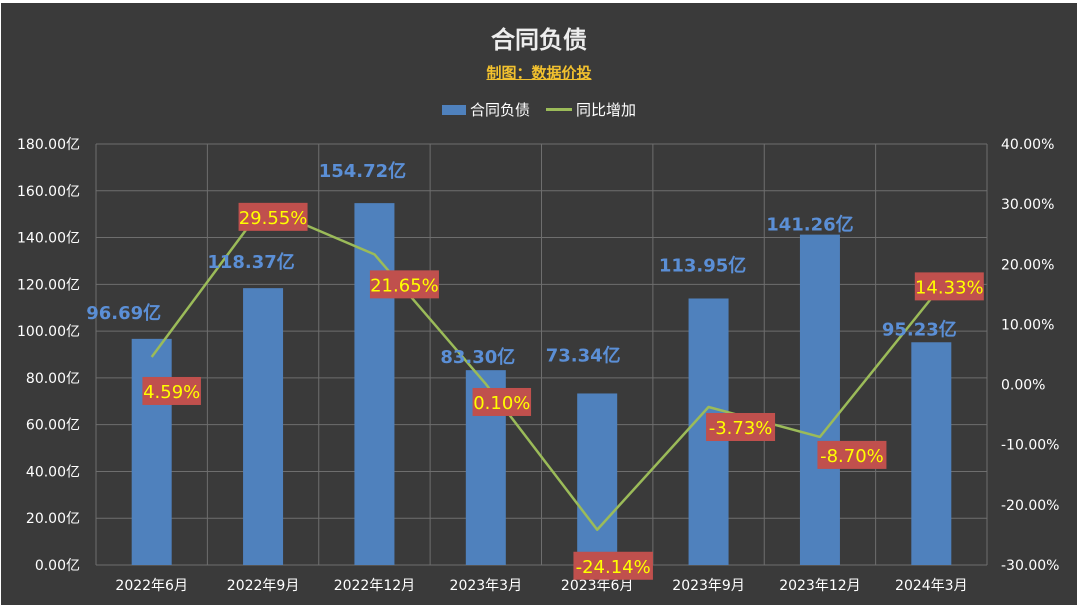 The image size is (1080, 608). I want to click on y-right-tick-label: -10.00%, so click(1030, 446).